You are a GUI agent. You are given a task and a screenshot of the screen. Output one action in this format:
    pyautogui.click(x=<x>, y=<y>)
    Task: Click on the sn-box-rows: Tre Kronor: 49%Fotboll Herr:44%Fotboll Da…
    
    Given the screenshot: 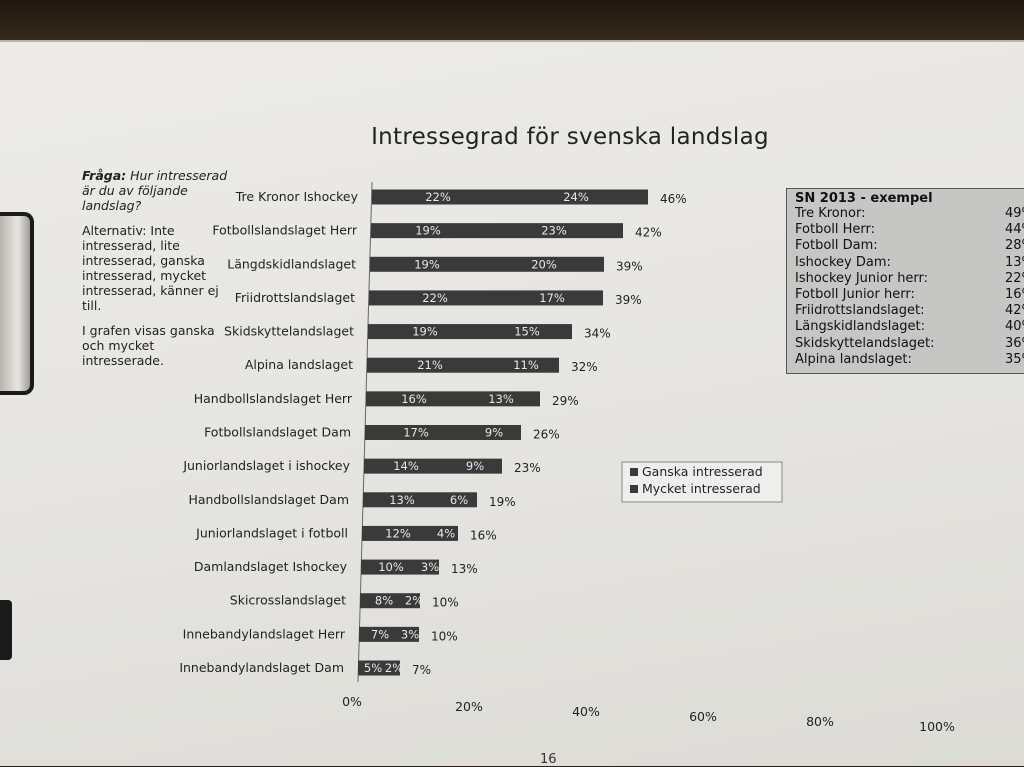 What is the action you would take?
    pyautogui.click(x=909, y=287)
    